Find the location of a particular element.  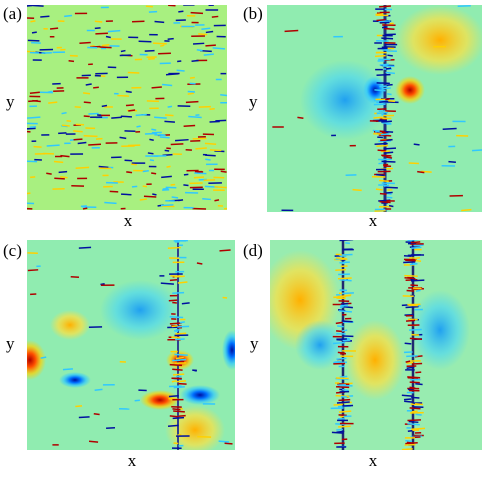

y-axis-label: y is located at coordinates (254, 343).